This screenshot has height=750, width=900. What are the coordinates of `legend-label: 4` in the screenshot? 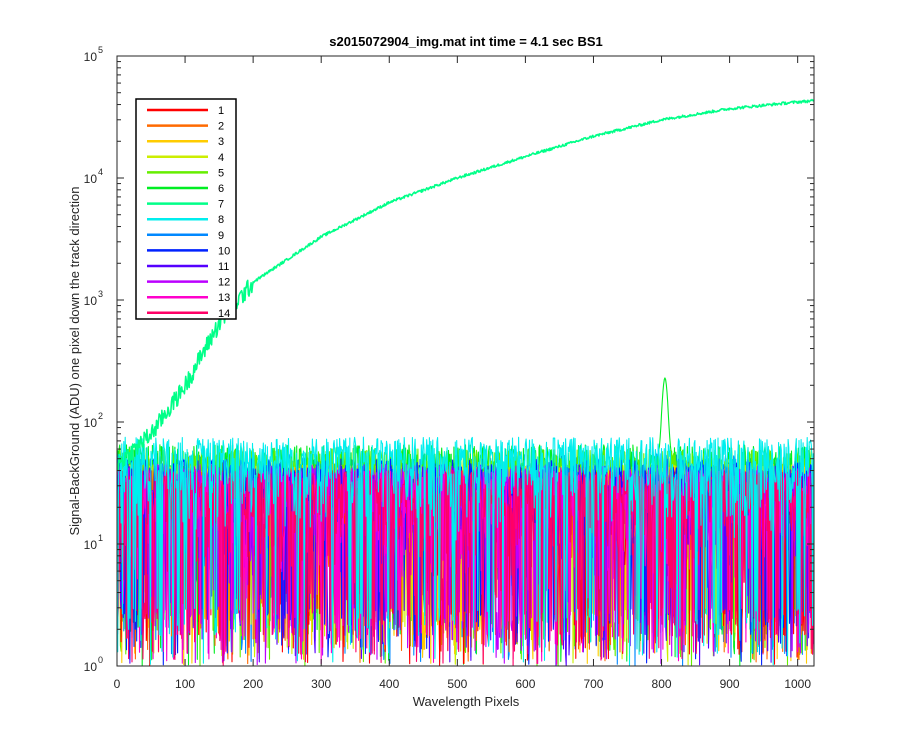 It's located at (221, 158).